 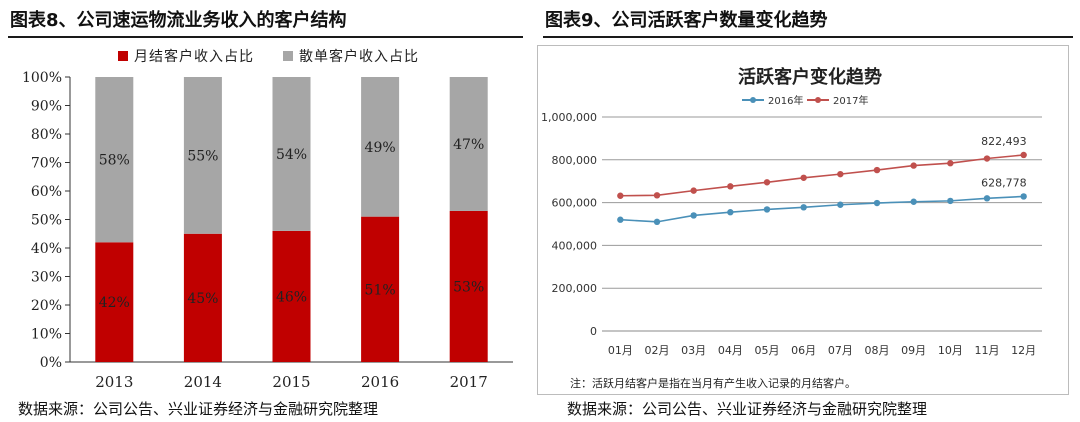 I want to click on single-share-data-label: 58%, so click(x=114, y=161).